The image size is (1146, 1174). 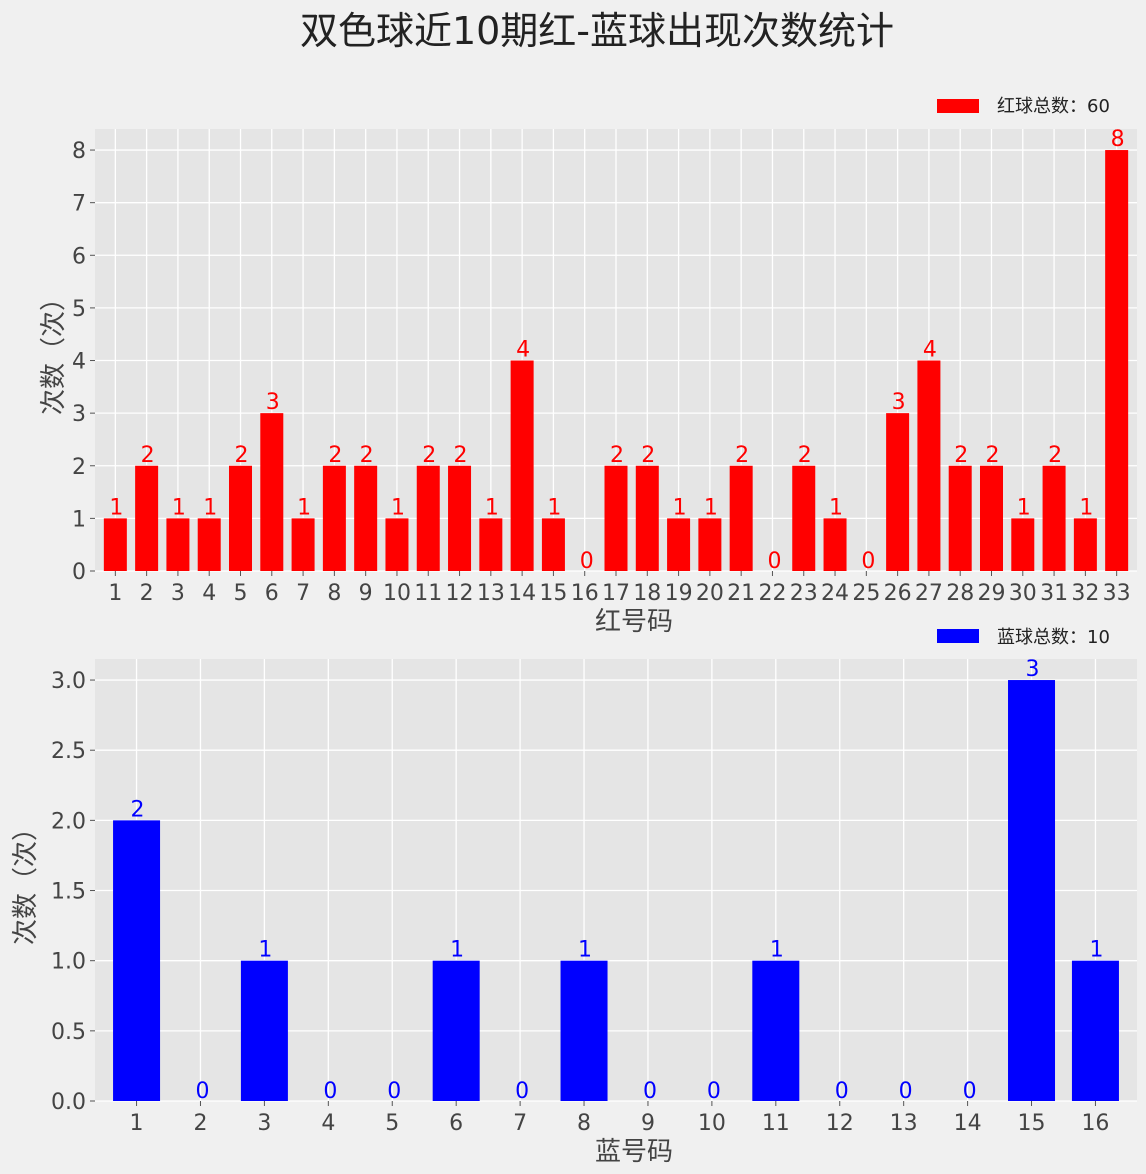 I want to click on y-tick-label: 1.0, so click(x=68, y=962).